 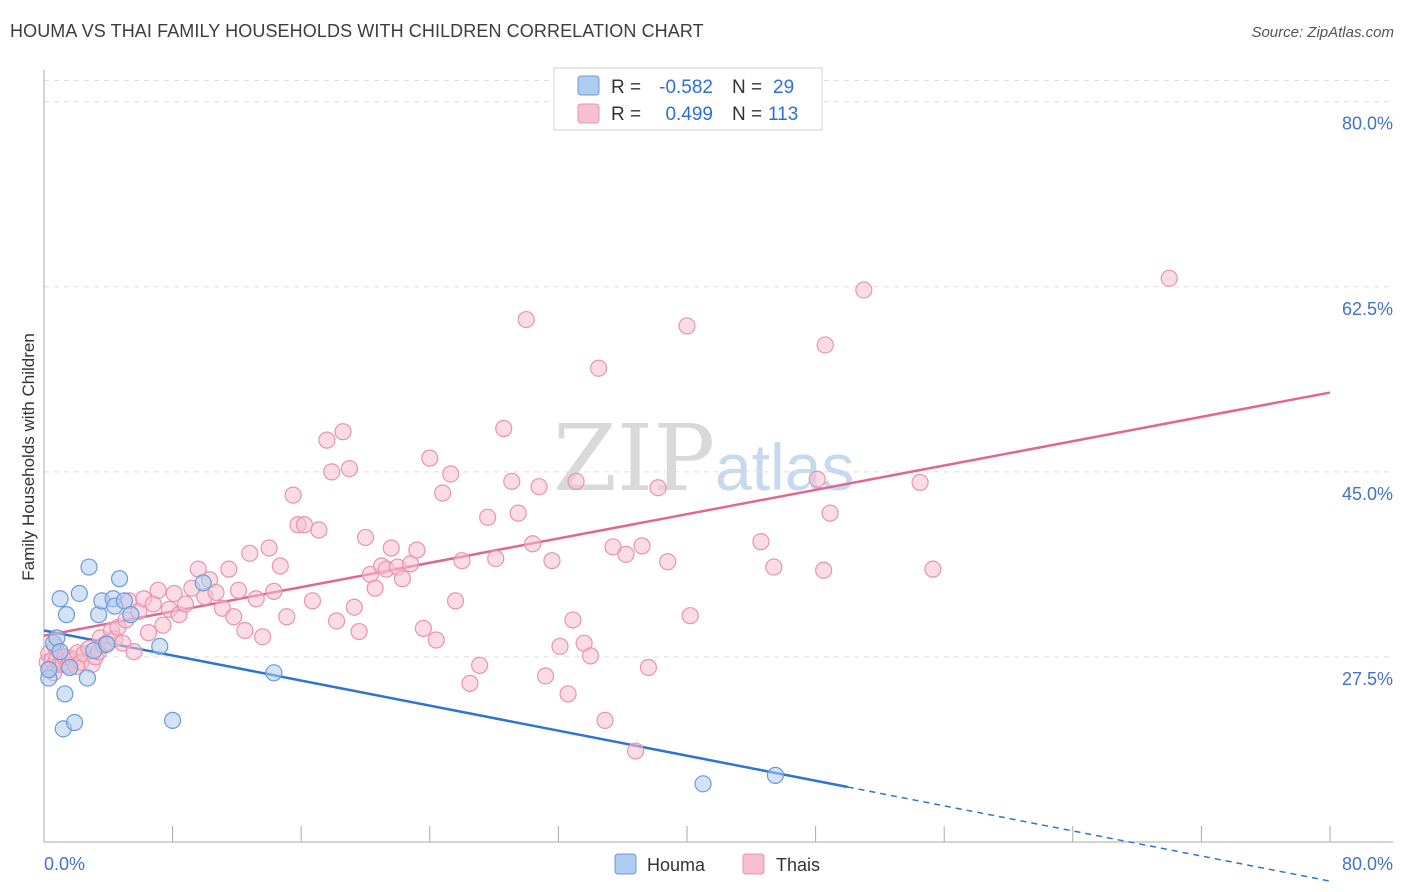 What do you see at coordinates (676, 865) in the screenshot?
I see `legend-bottom-label-houma: Houma` at bounding box center [676, 865].